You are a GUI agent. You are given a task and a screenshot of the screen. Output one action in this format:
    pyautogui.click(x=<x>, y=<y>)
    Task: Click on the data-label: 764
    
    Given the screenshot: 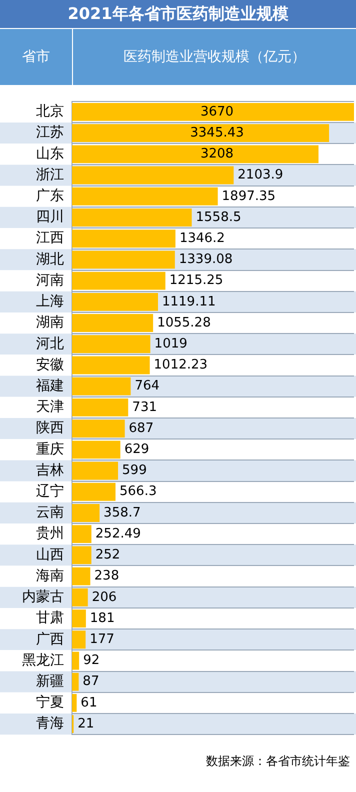 What is the action you would take?
    pyautogui.click(x=147, y=386)
    